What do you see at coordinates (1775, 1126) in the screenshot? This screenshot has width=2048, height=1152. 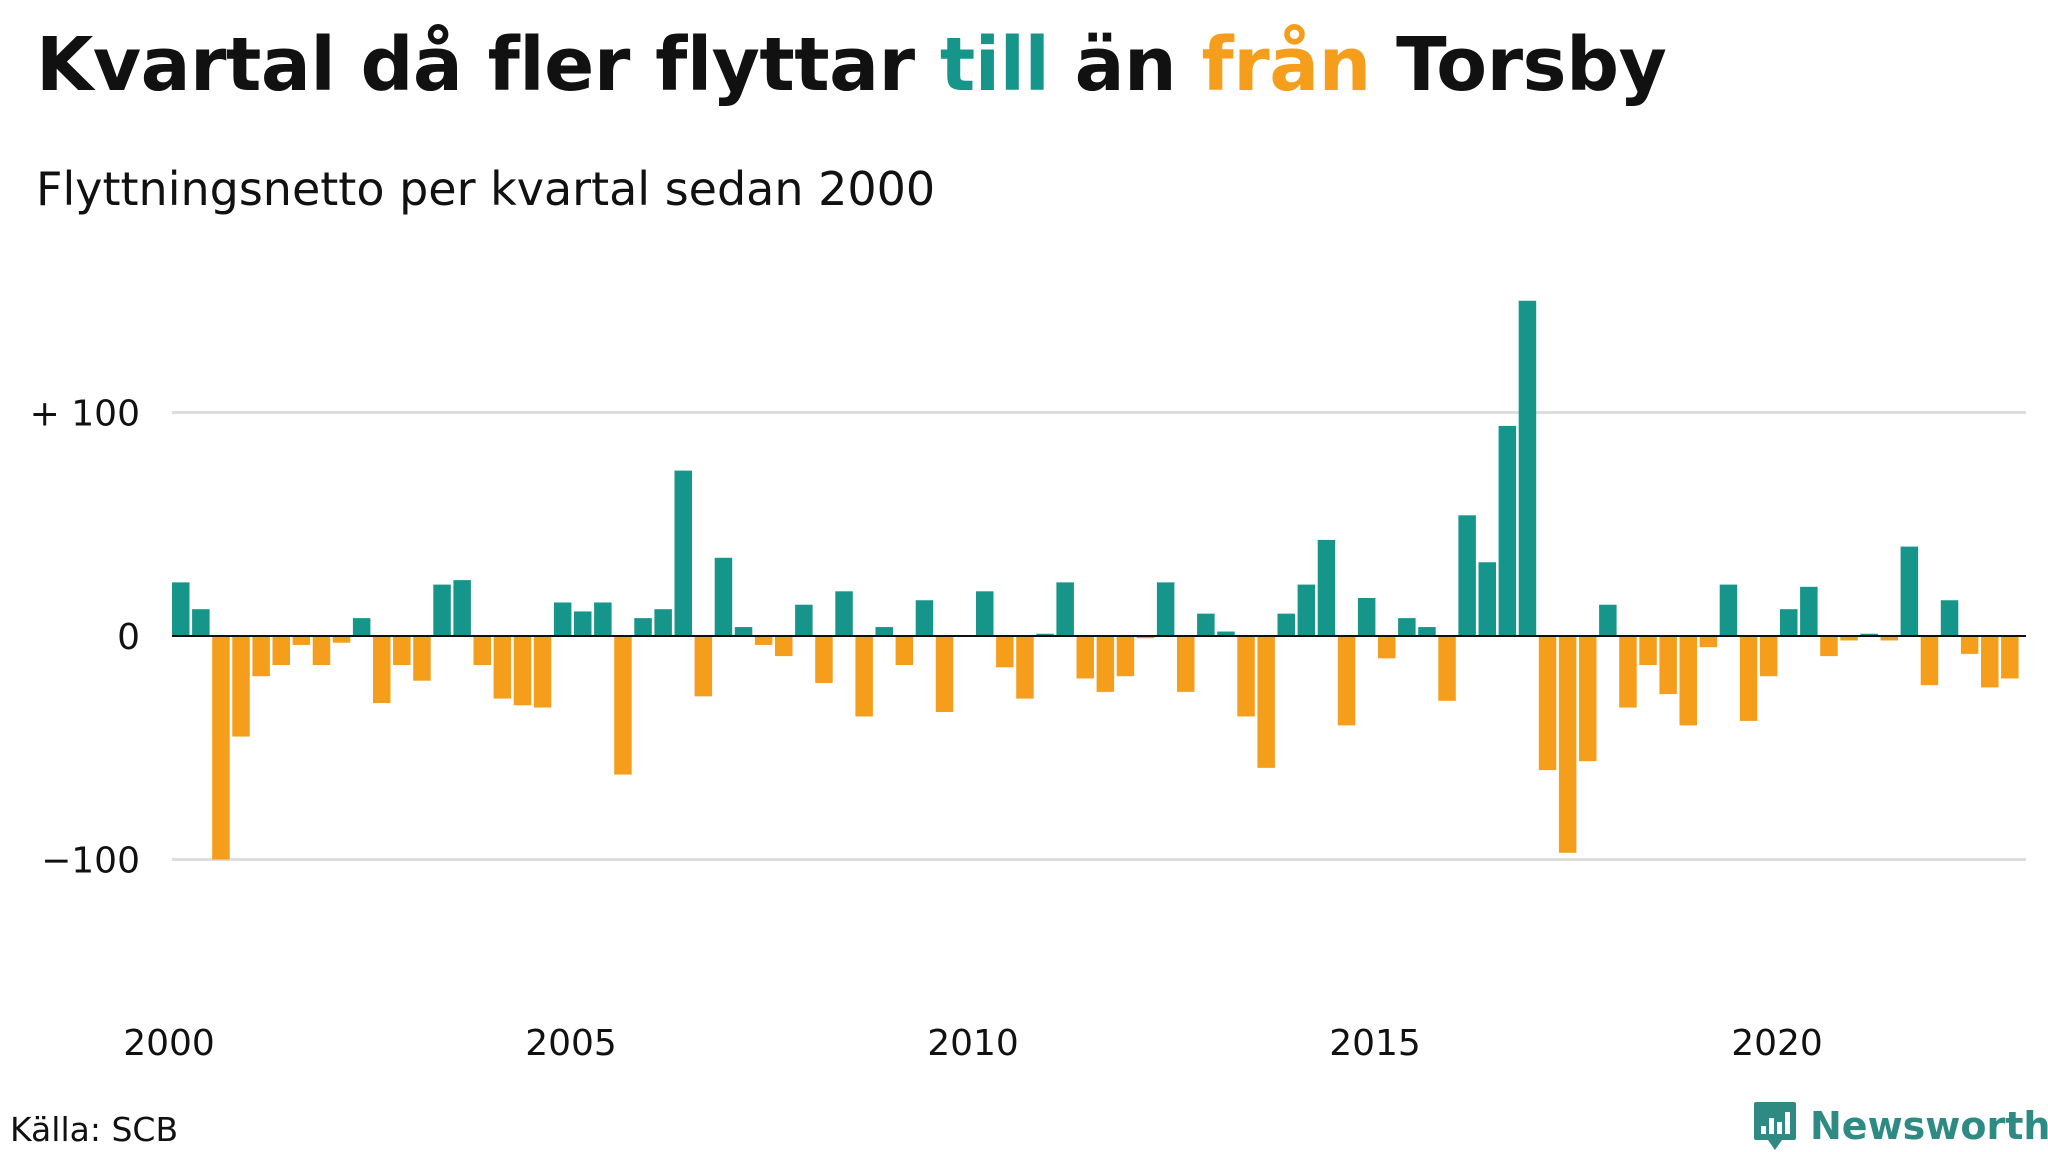 I see `newsworthy-logo-icon` at bounding box center [1775, 1126].